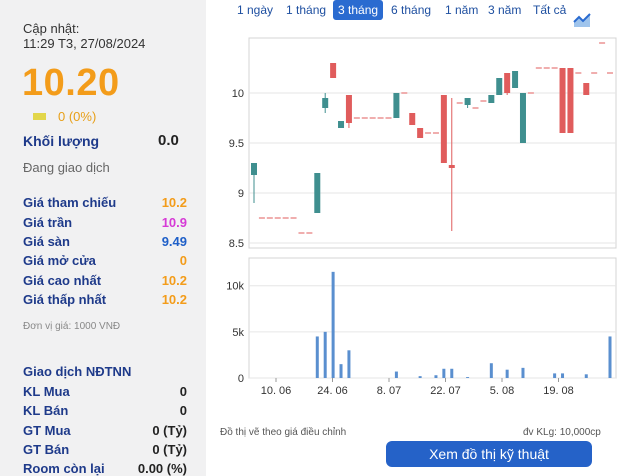 The width and height of the screenshot is (640, 476). What do you see at coordinates (46, 391) in the screenshot?
I see `foreign-buy-vol-label: KL Mua` at bounding box center [46, 391].